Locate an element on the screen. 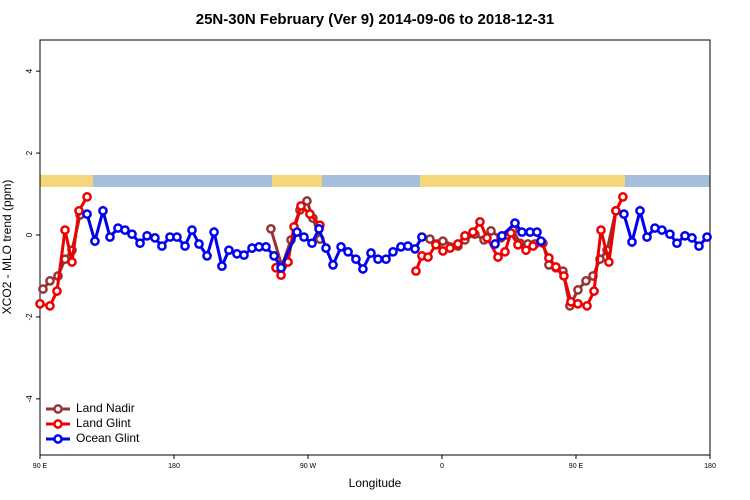  x-tick-label: 0 is located at coordinates (442, 466).